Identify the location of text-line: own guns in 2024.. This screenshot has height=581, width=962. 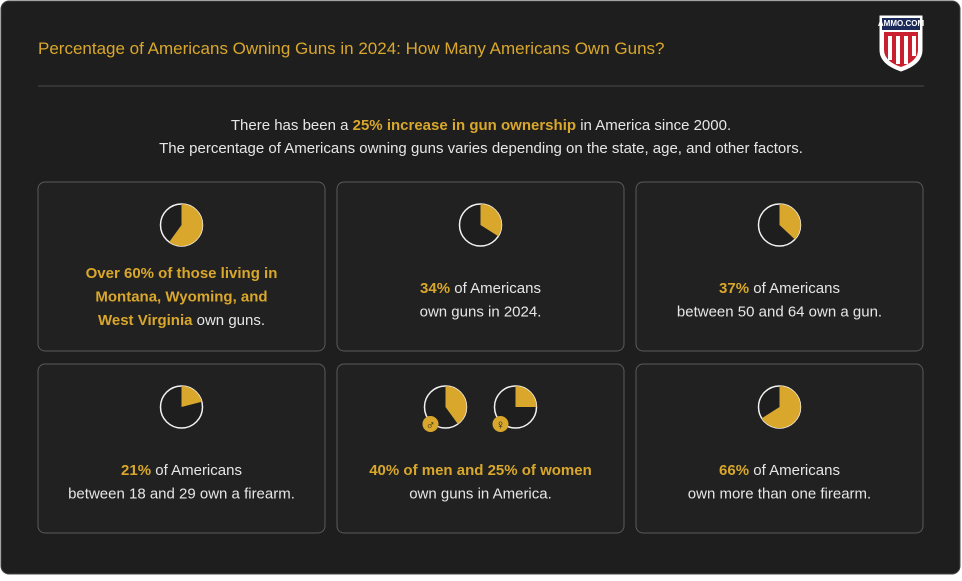
(481, 312).